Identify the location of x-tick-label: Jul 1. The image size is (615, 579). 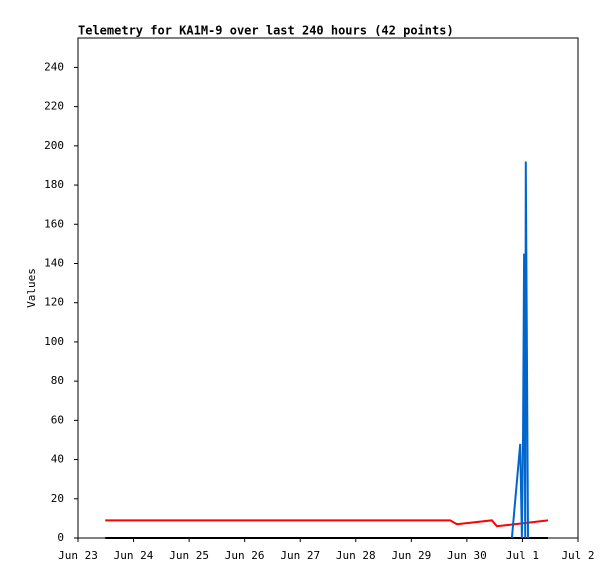
(522, 555).